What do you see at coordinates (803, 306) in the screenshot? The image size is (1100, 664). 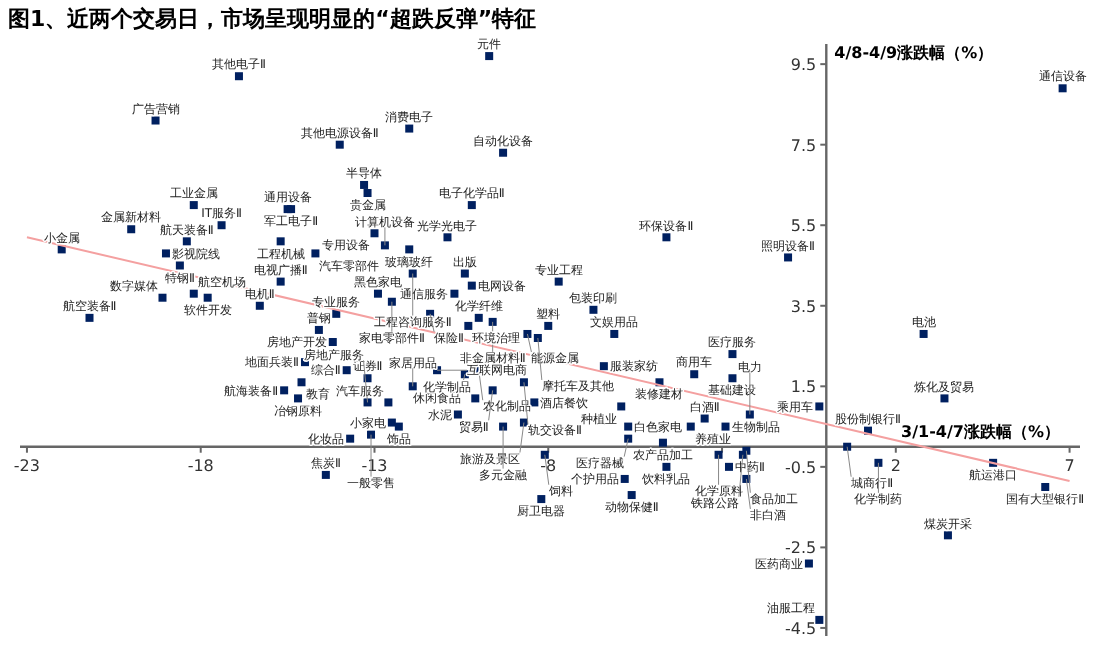 I see `y-tick-label: 3.5` at bounding box center [803, 306].